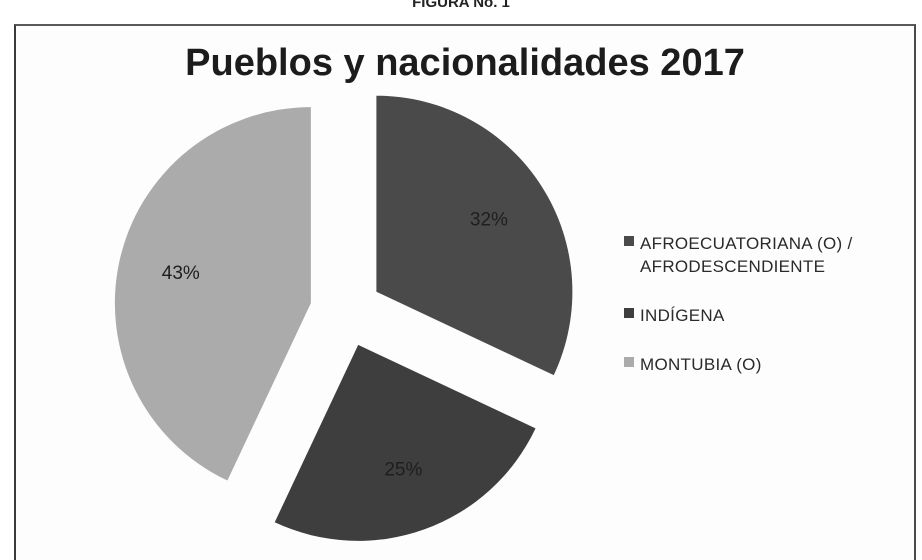 Image resolution: width=922 pixels, height=560 pixels. I want to click on pie-slice-montubia, so click(212, 294).